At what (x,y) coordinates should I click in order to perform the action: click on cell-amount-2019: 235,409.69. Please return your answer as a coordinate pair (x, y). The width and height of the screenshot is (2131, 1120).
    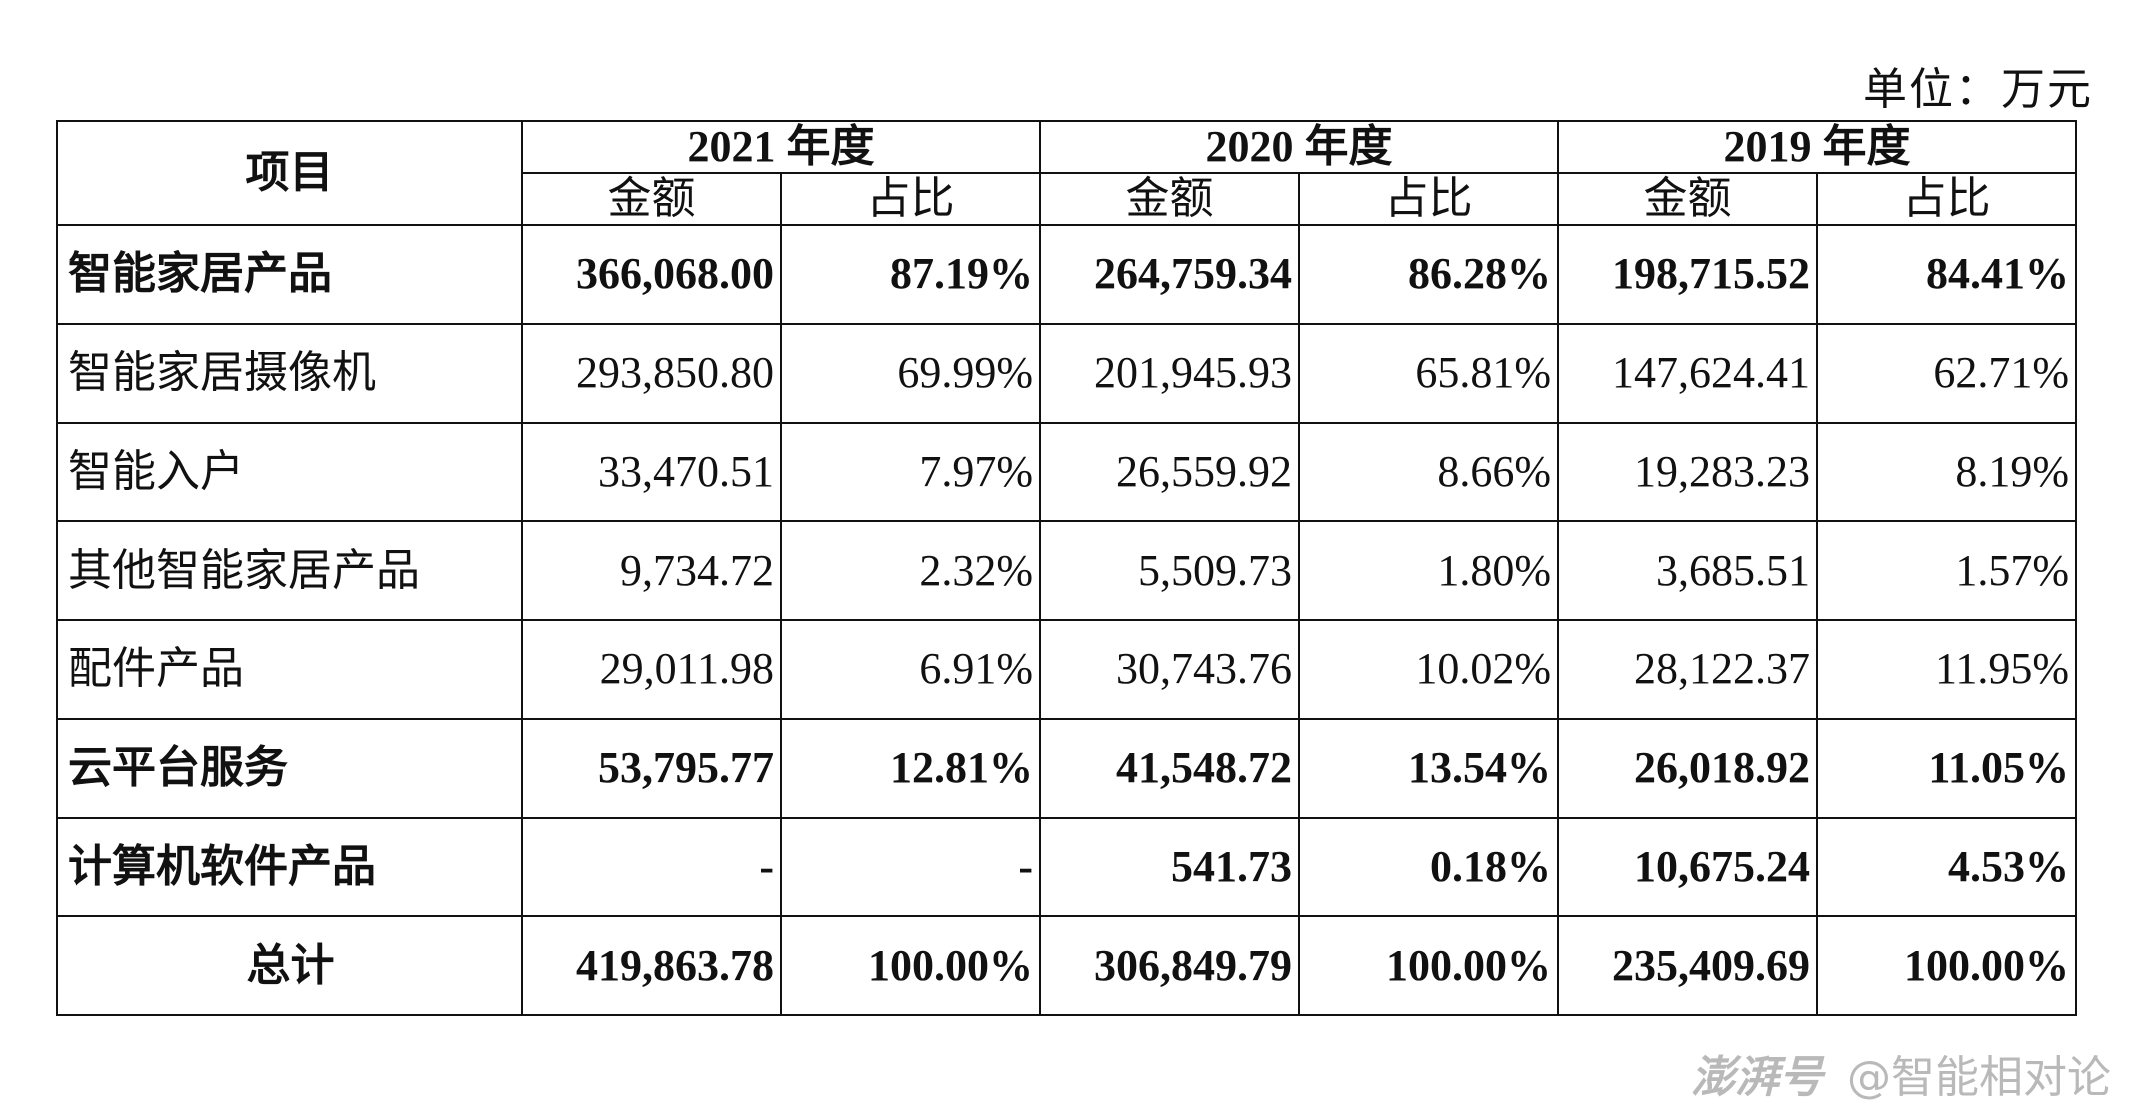
    Looking at the image, I should click on (1687, 965).